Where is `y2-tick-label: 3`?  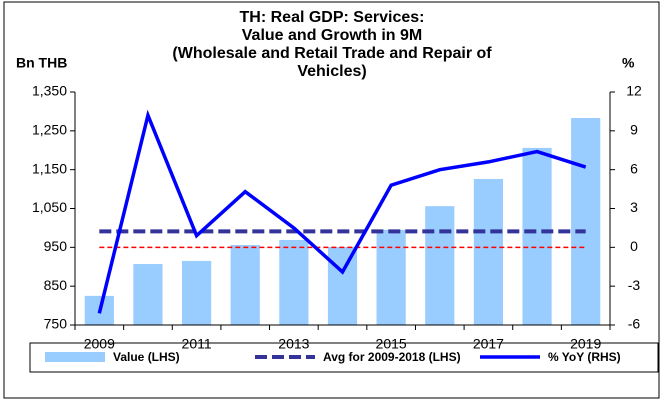 y2-tick-label: 3 is located at coordinates (634, 207).